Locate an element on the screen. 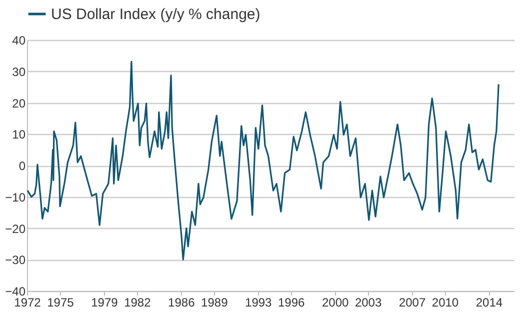  y-tick-label: −40 is located at coordinates (15, 291).